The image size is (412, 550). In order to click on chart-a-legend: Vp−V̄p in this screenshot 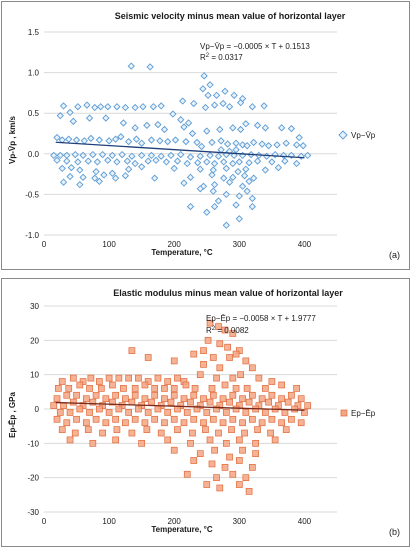, I will do `click(357, 135)`.